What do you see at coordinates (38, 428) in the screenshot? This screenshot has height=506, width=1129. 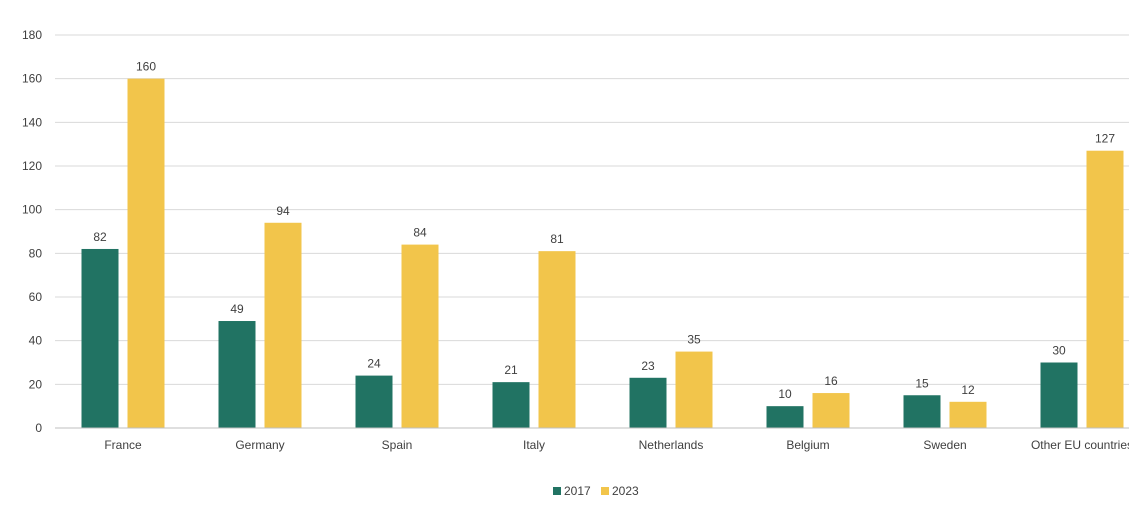 I see `y-tick-label: 0` at bounding box center [38, 428].